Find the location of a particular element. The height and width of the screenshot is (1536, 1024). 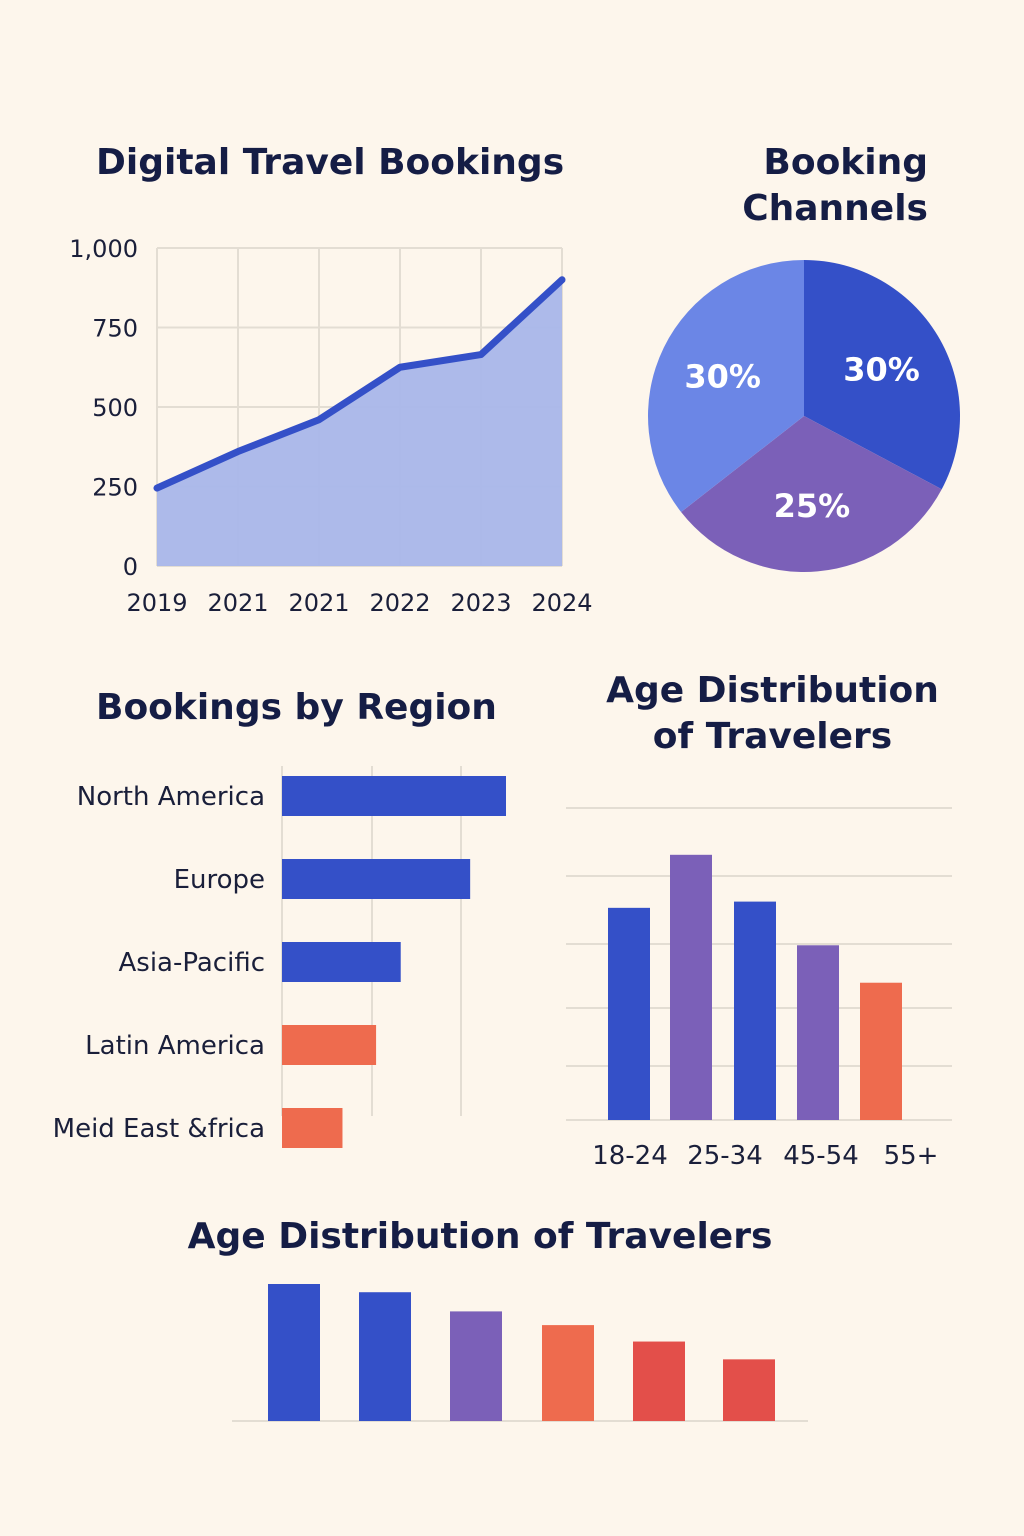

line-chart-xtick: 2023 is located at coordinates (480, 603).